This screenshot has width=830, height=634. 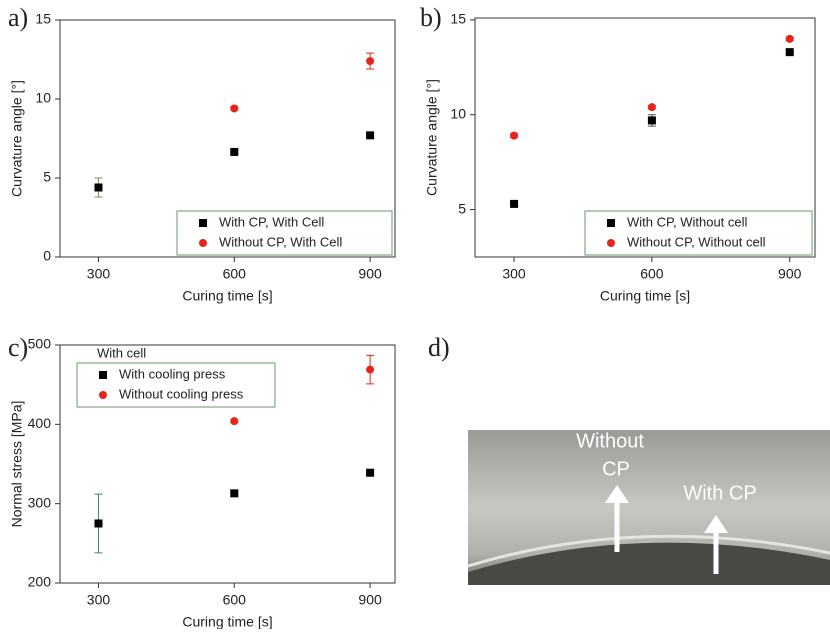 I want to click on legend-label: With CP, With Cell, so click(x=271, y=221).